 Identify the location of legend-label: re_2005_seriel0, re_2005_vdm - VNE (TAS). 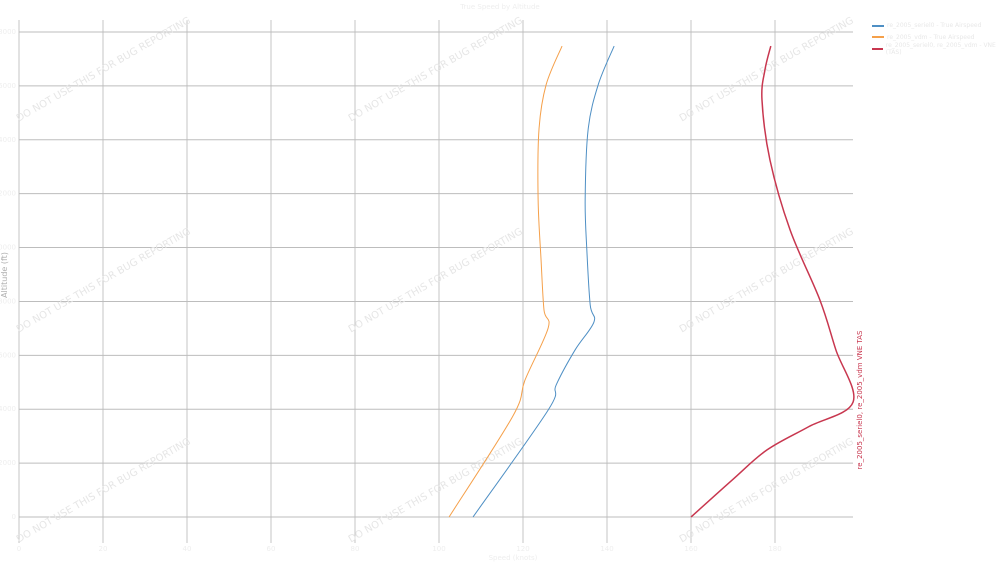
(940, 48).